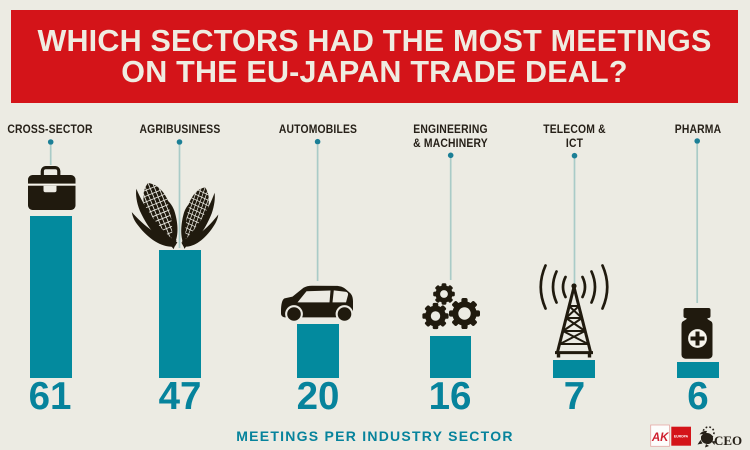 Image resolution: width=750 pixels, height=450 pixels. I want to click on svg-text: CEO, so click(728, 440).